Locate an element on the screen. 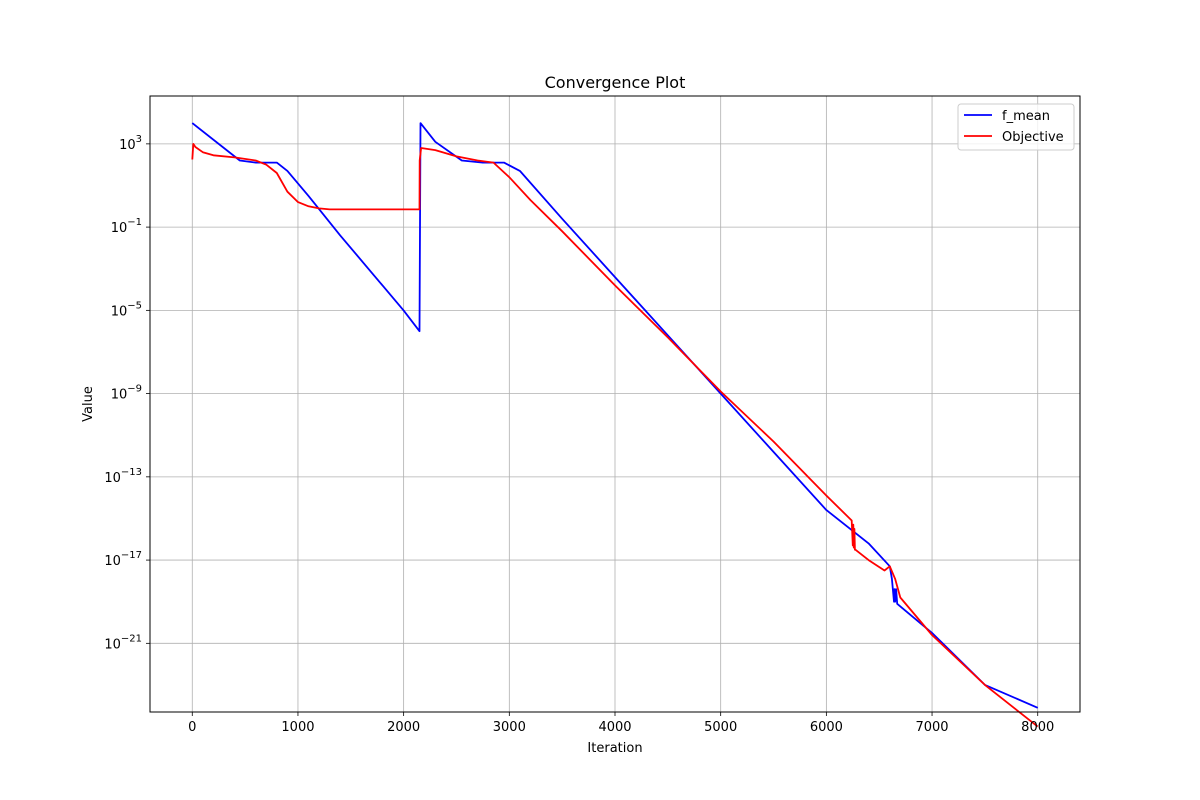 This screenshot has height=800, width=1200. legend-label: Objective is located at coordinates (1033, 137).